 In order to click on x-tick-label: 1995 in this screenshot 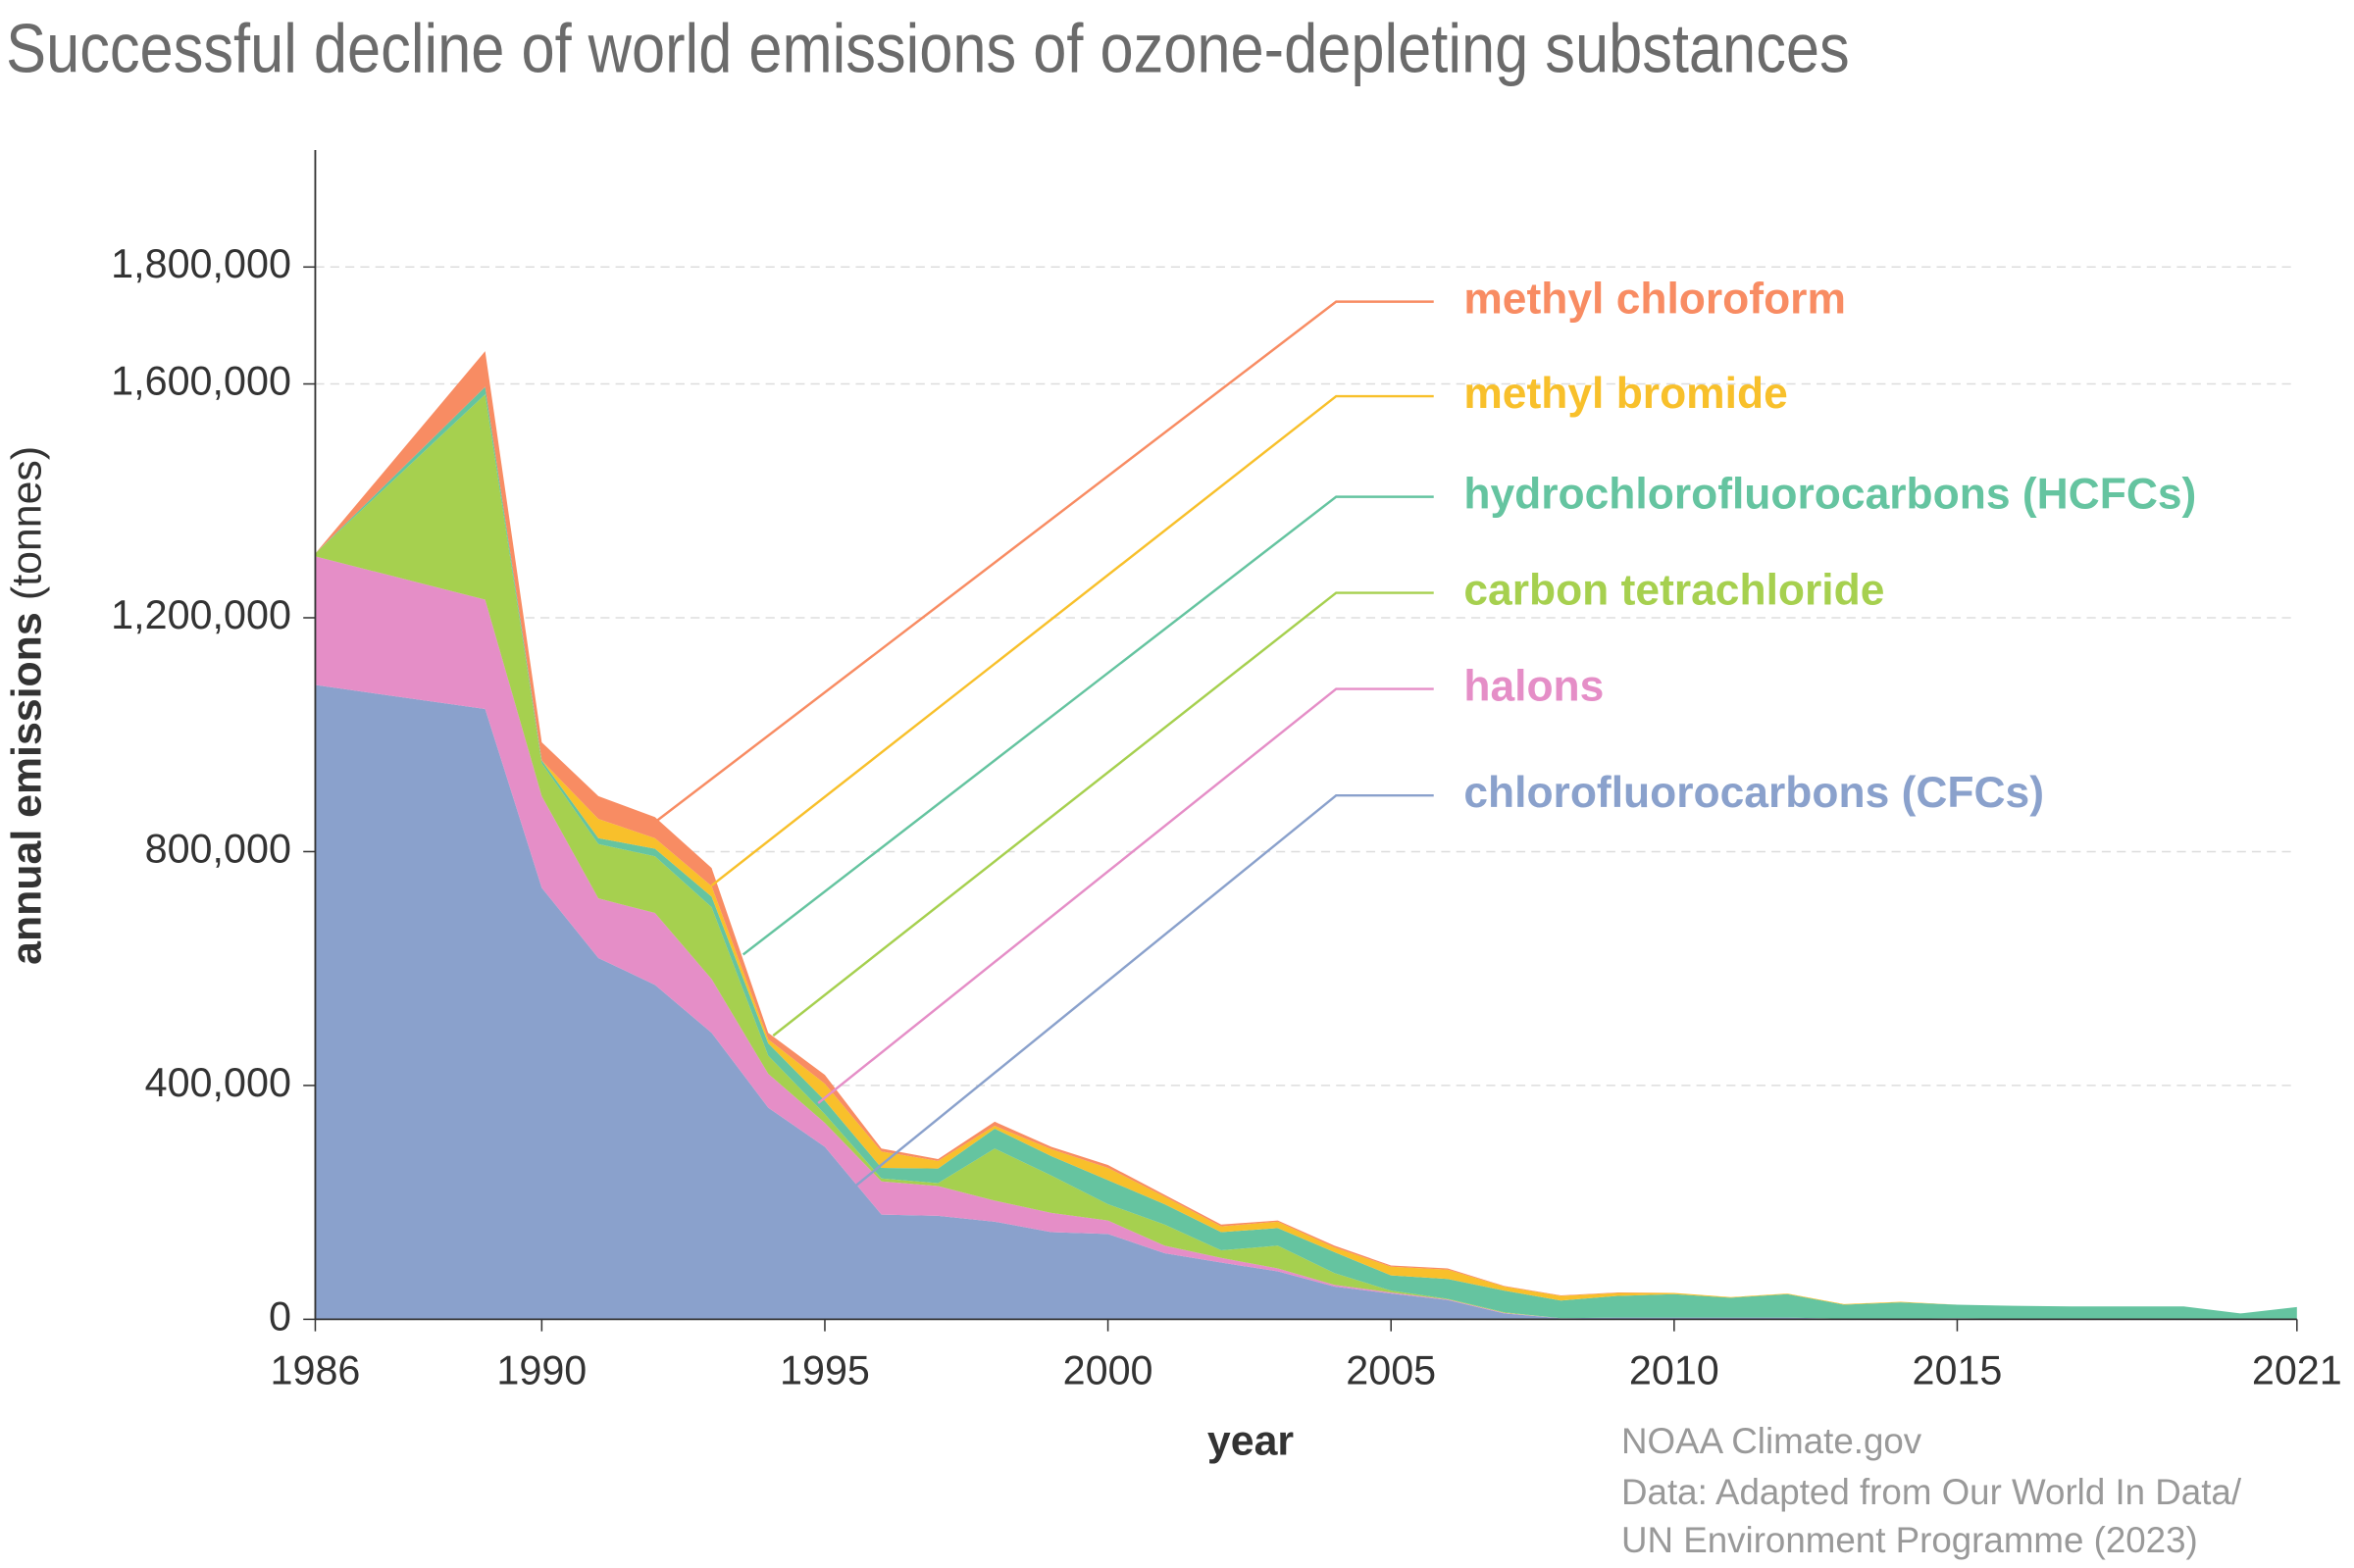, I will do `click(825, 1369)`.